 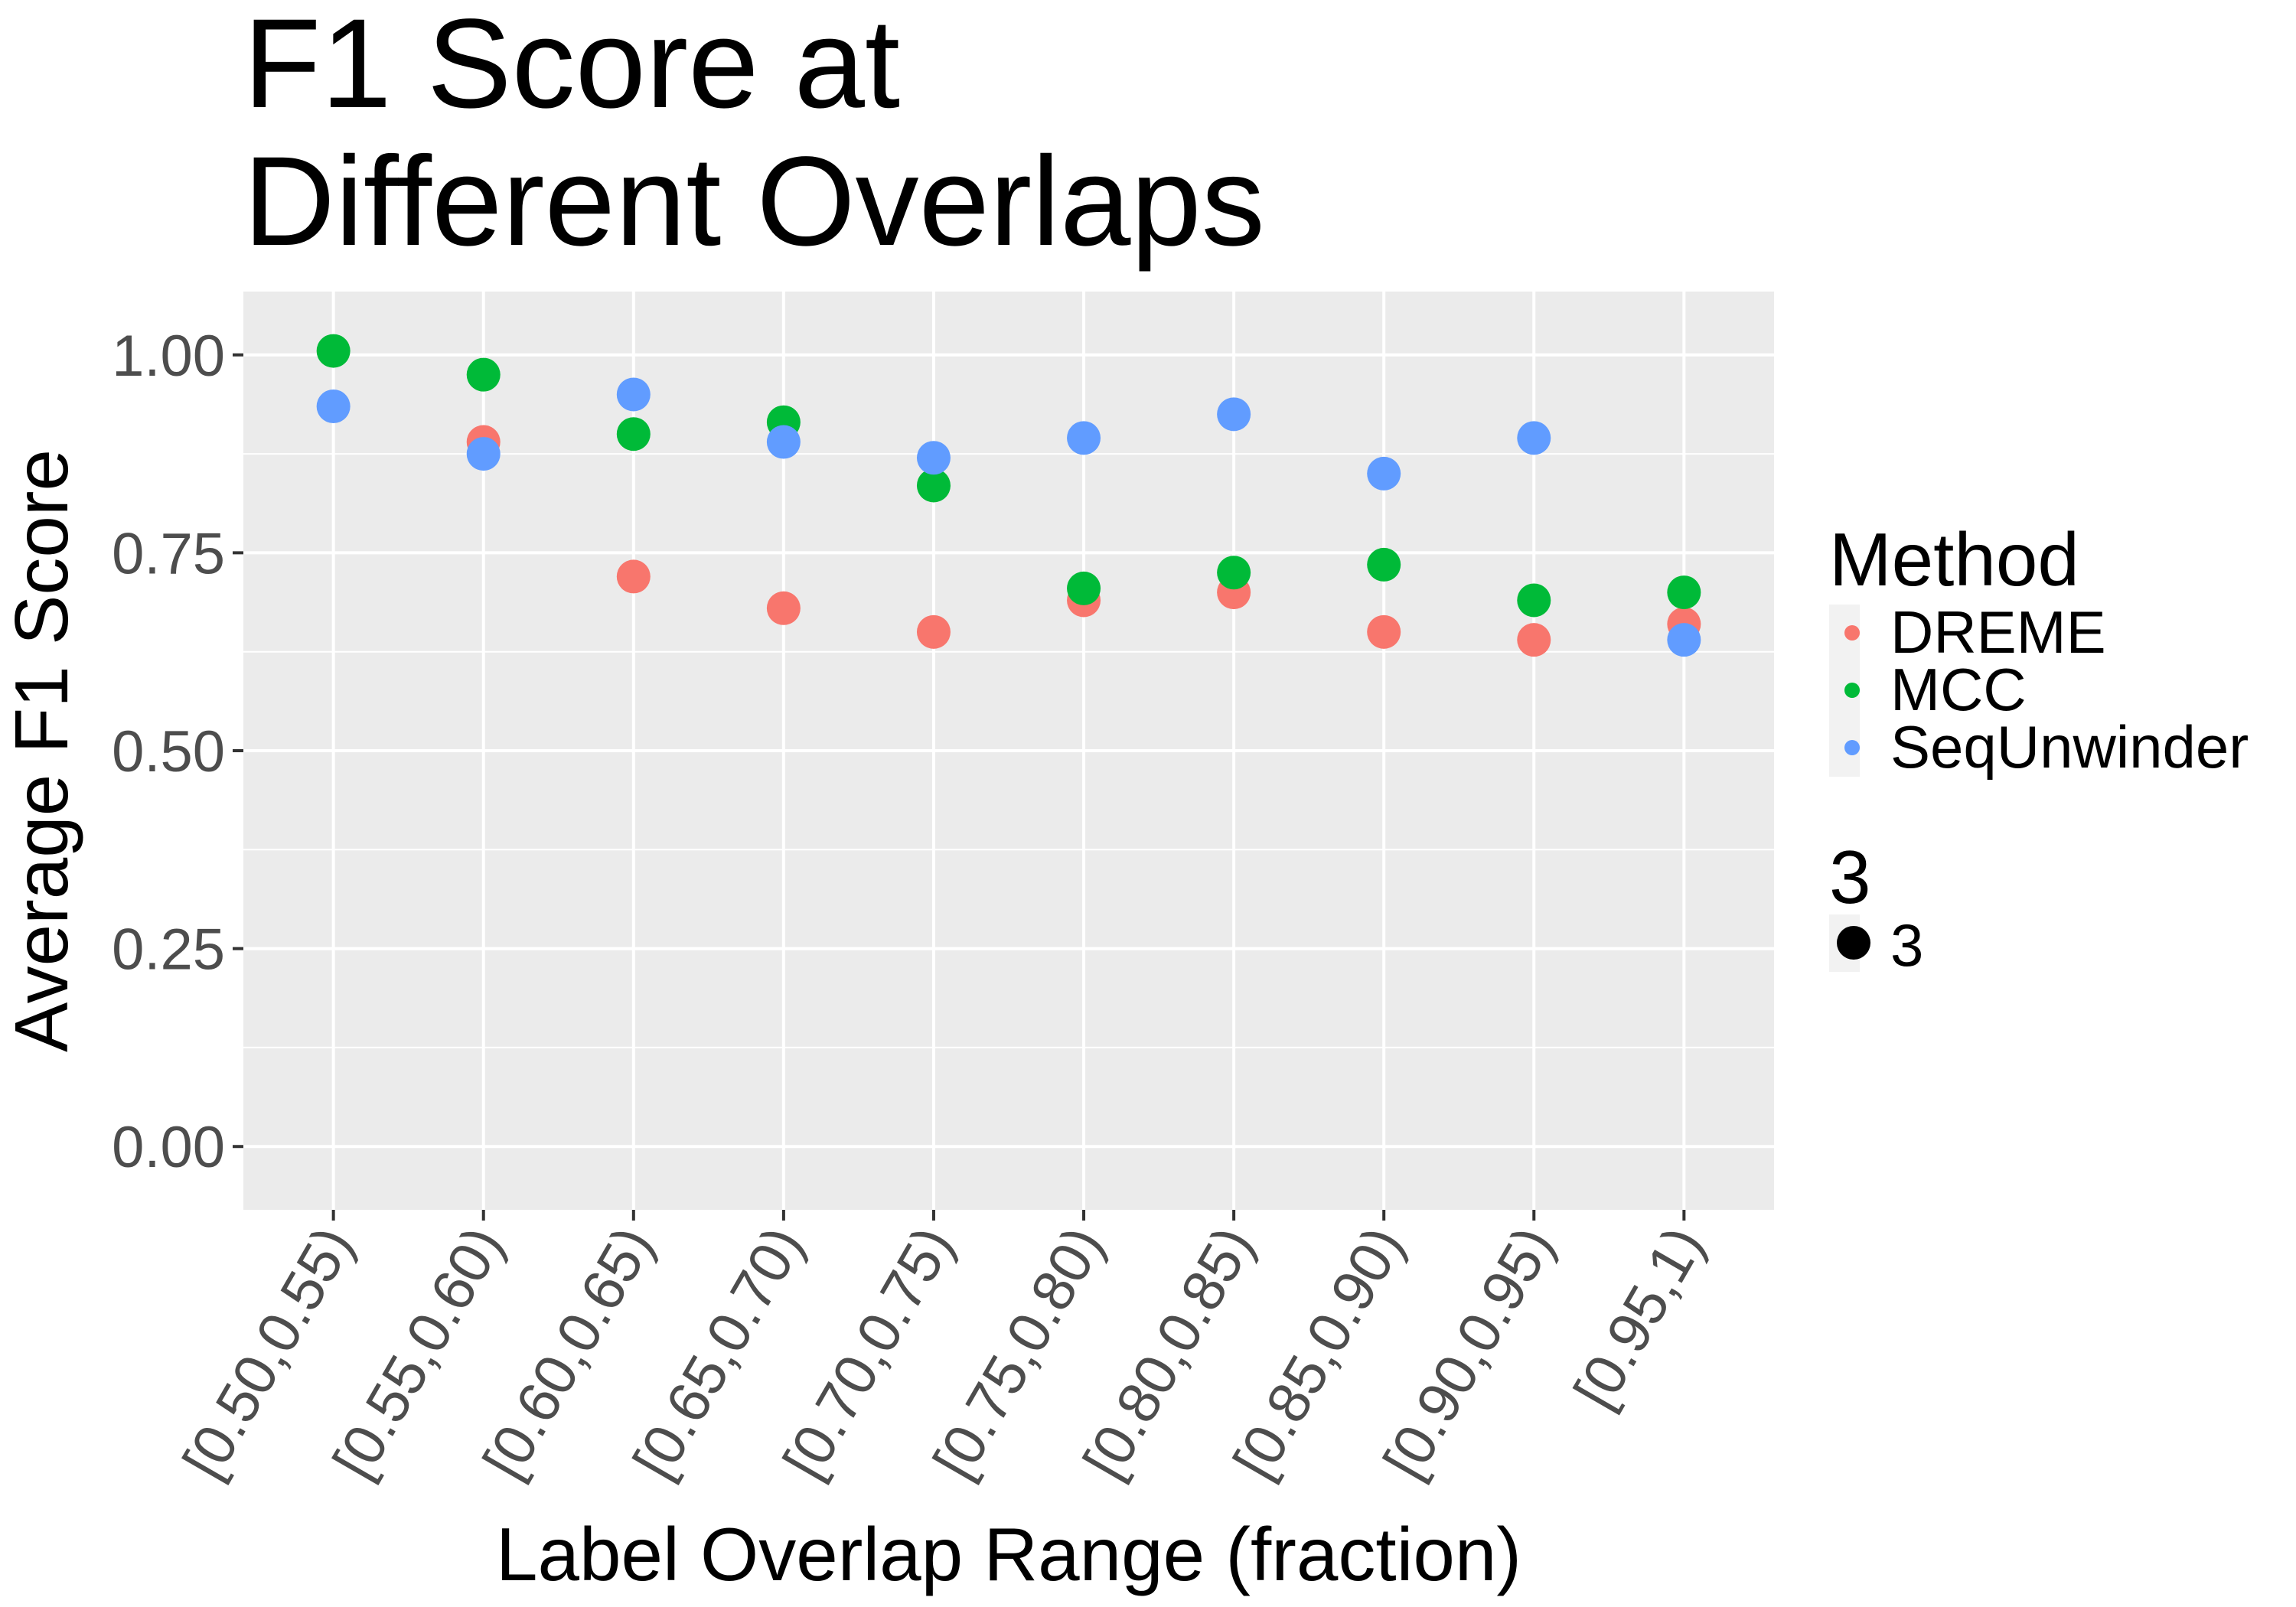 I want to click on size-legend-title: 3, so click(x=1850, y=877).